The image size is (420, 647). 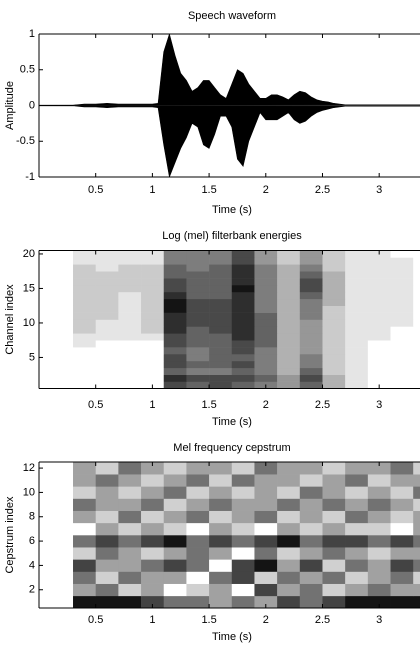 What do you see at coordinates (32, 105) in the screenshot?
I see `y-tick-label: 0` at bounding box center [32, 105].